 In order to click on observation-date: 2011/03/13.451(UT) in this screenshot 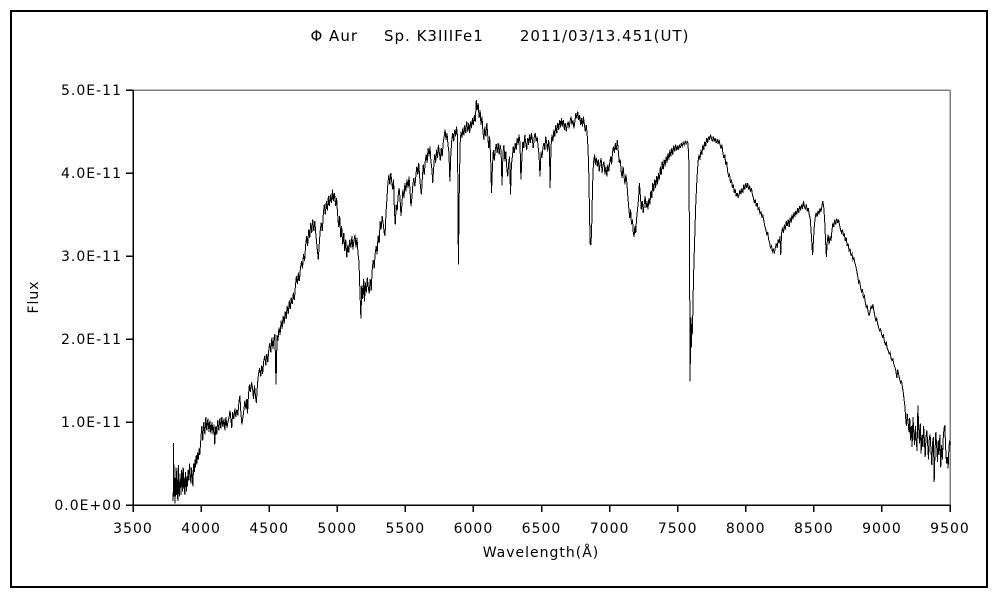, I will do `click(604, 36)`.